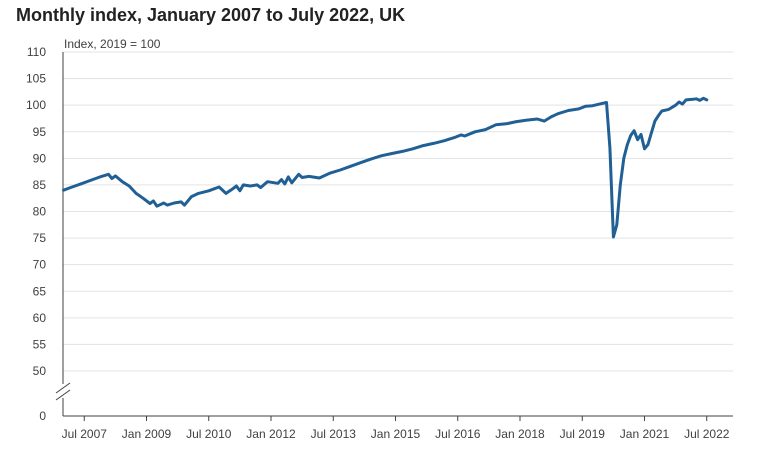 Image resolution: width=775 pixels, height=470 pixels. Describe the element at coordinates (645, 434) in the screenshot. I see `x-tick-label: Jan 2021` at that location.